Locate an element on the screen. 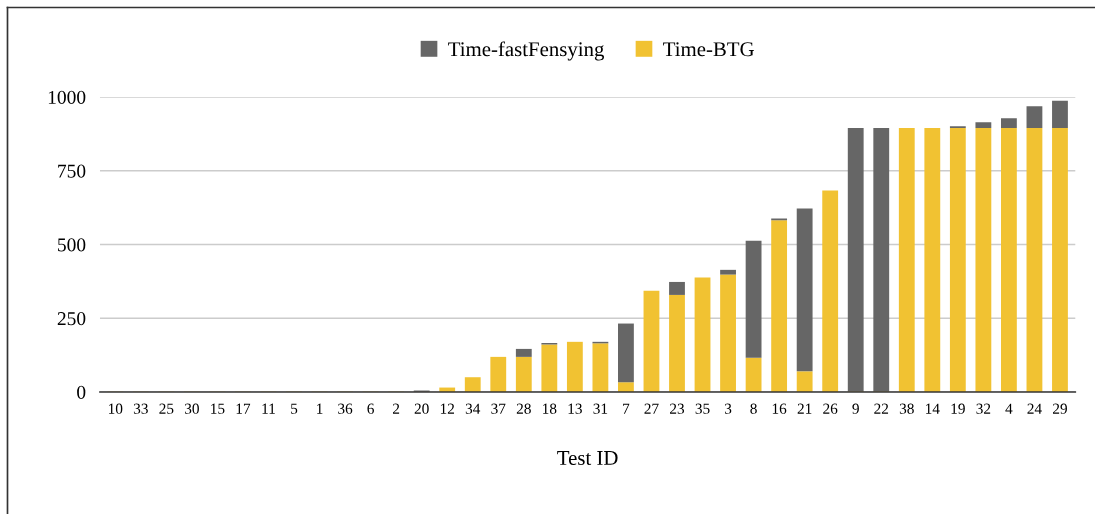 This screenshot has height=514, width=1095. x-tick-label: 8 is located at coordinates (753, 408).